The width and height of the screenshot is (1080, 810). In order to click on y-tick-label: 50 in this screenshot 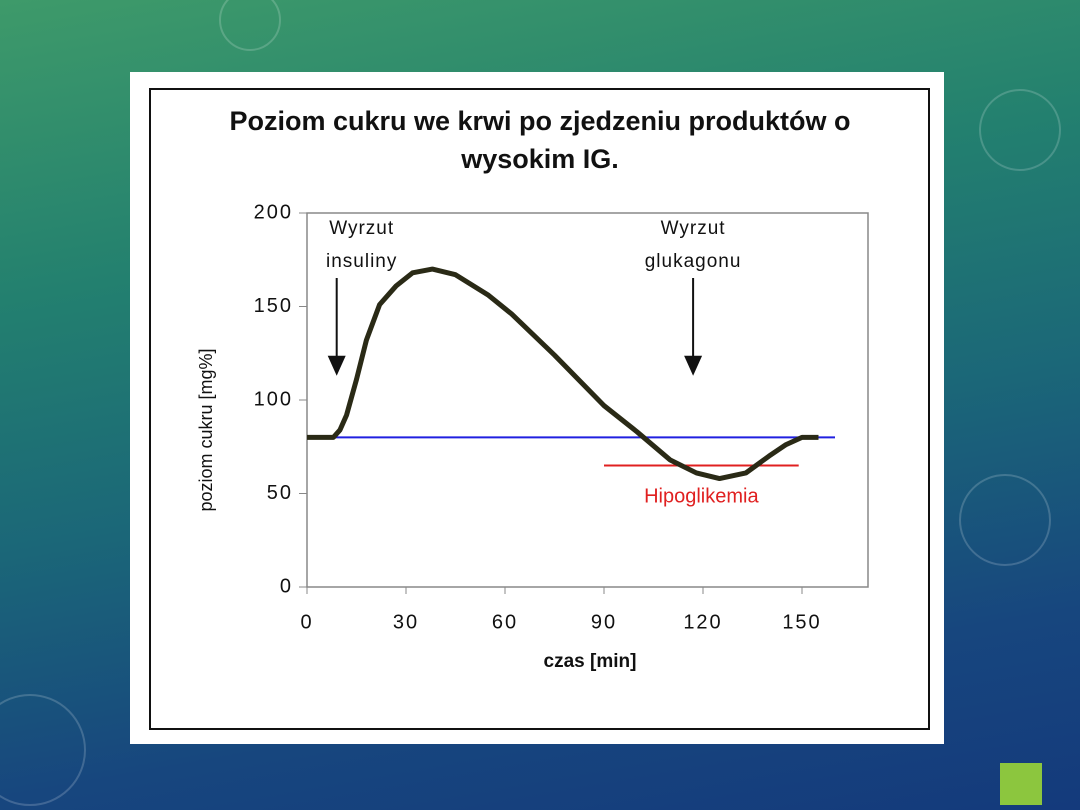, I will do `click(280, 493)`.